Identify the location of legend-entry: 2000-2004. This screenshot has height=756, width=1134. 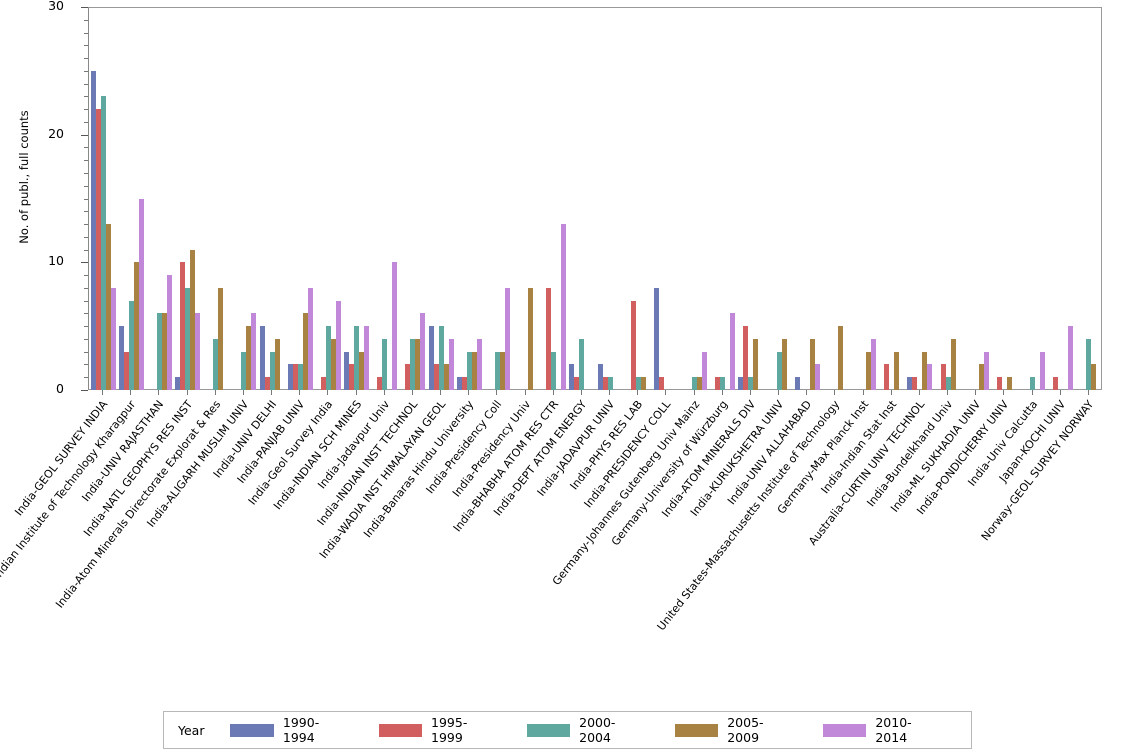
(583, 730).